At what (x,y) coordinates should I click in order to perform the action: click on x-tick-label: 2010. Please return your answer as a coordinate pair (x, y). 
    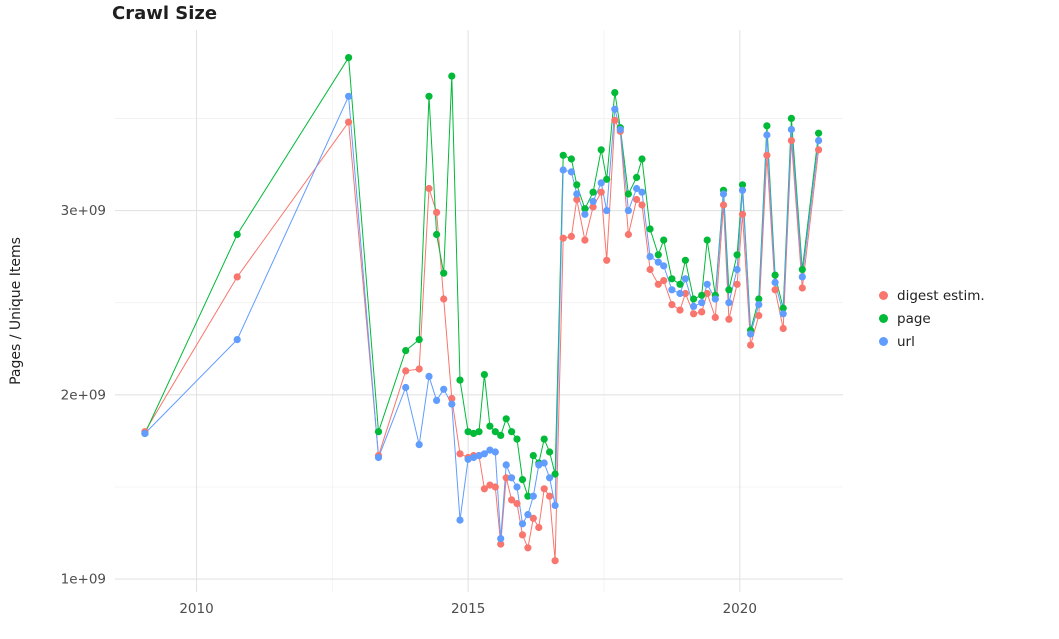
    Looking at the image, I should click on (196, 609).